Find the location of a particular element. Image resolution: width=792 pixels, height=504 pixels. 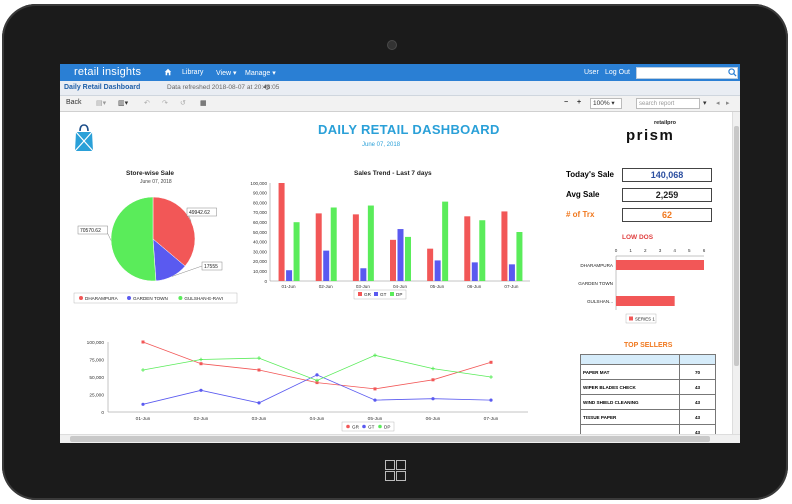

report-search-placeholder: search report is located at coordinates (657, 104).